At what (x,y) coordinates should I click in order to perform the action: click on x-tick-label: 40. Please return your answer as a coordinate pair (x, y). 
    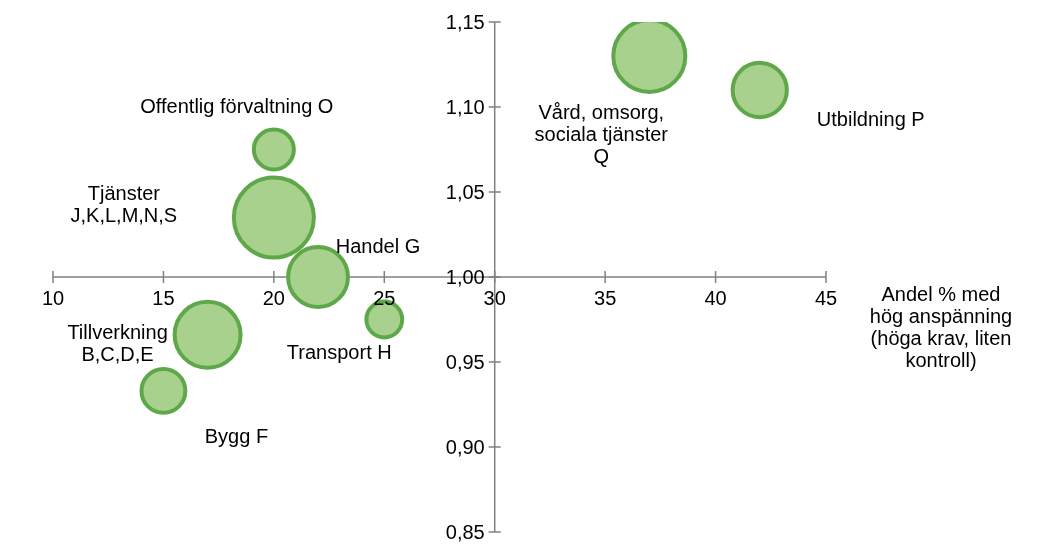
    Looking at the image, I should click on (715, 298).